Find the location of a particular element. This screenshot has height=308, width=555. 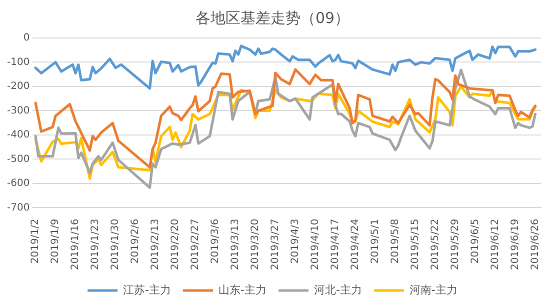

x-tick-label: 2019/3/13 is located at coordinates (236, 244).